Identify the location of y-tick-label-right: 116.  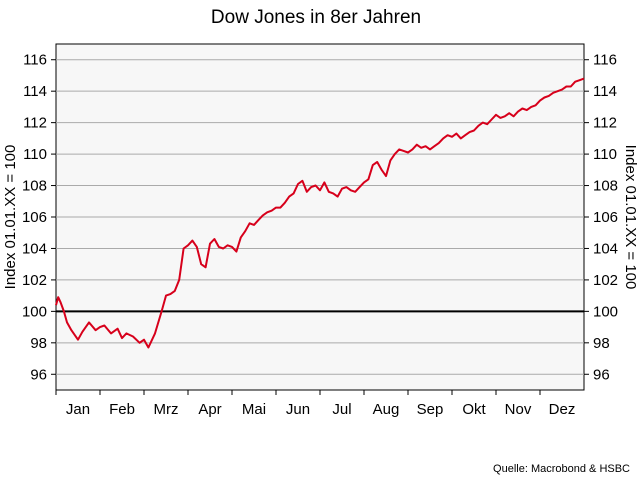
(605, 60).